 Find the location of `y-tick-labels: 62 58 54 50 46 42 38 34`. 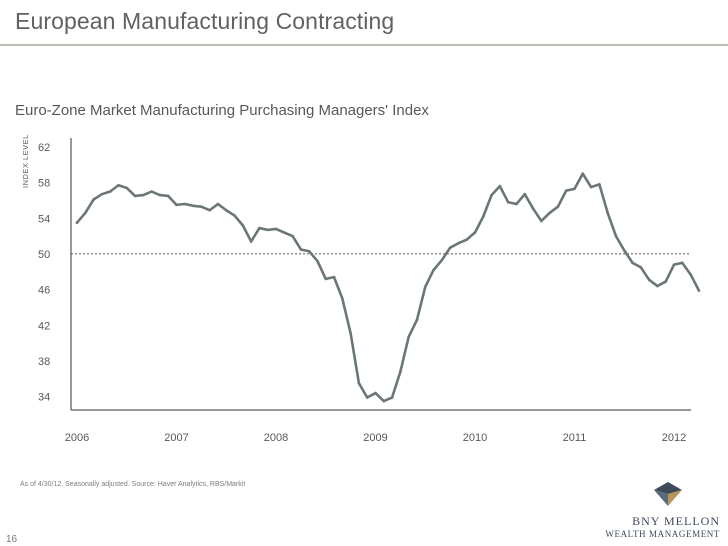

y-tick-labels: 62 58 54 50 46 42 38 34 is located at coordinates (44, 273).